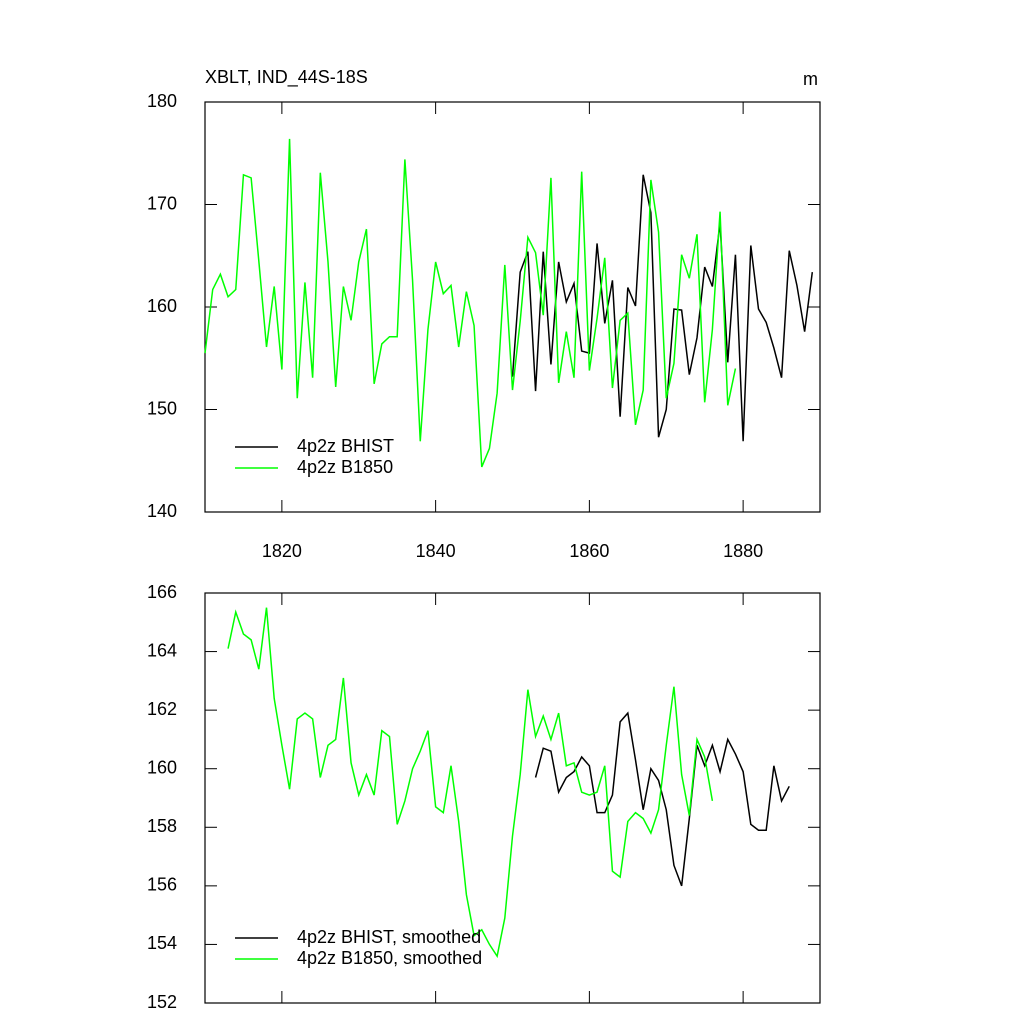 This screenshot has width=1024, height=1024. I want to click on legend-label: 4p2z B1850, so click(345, 467).